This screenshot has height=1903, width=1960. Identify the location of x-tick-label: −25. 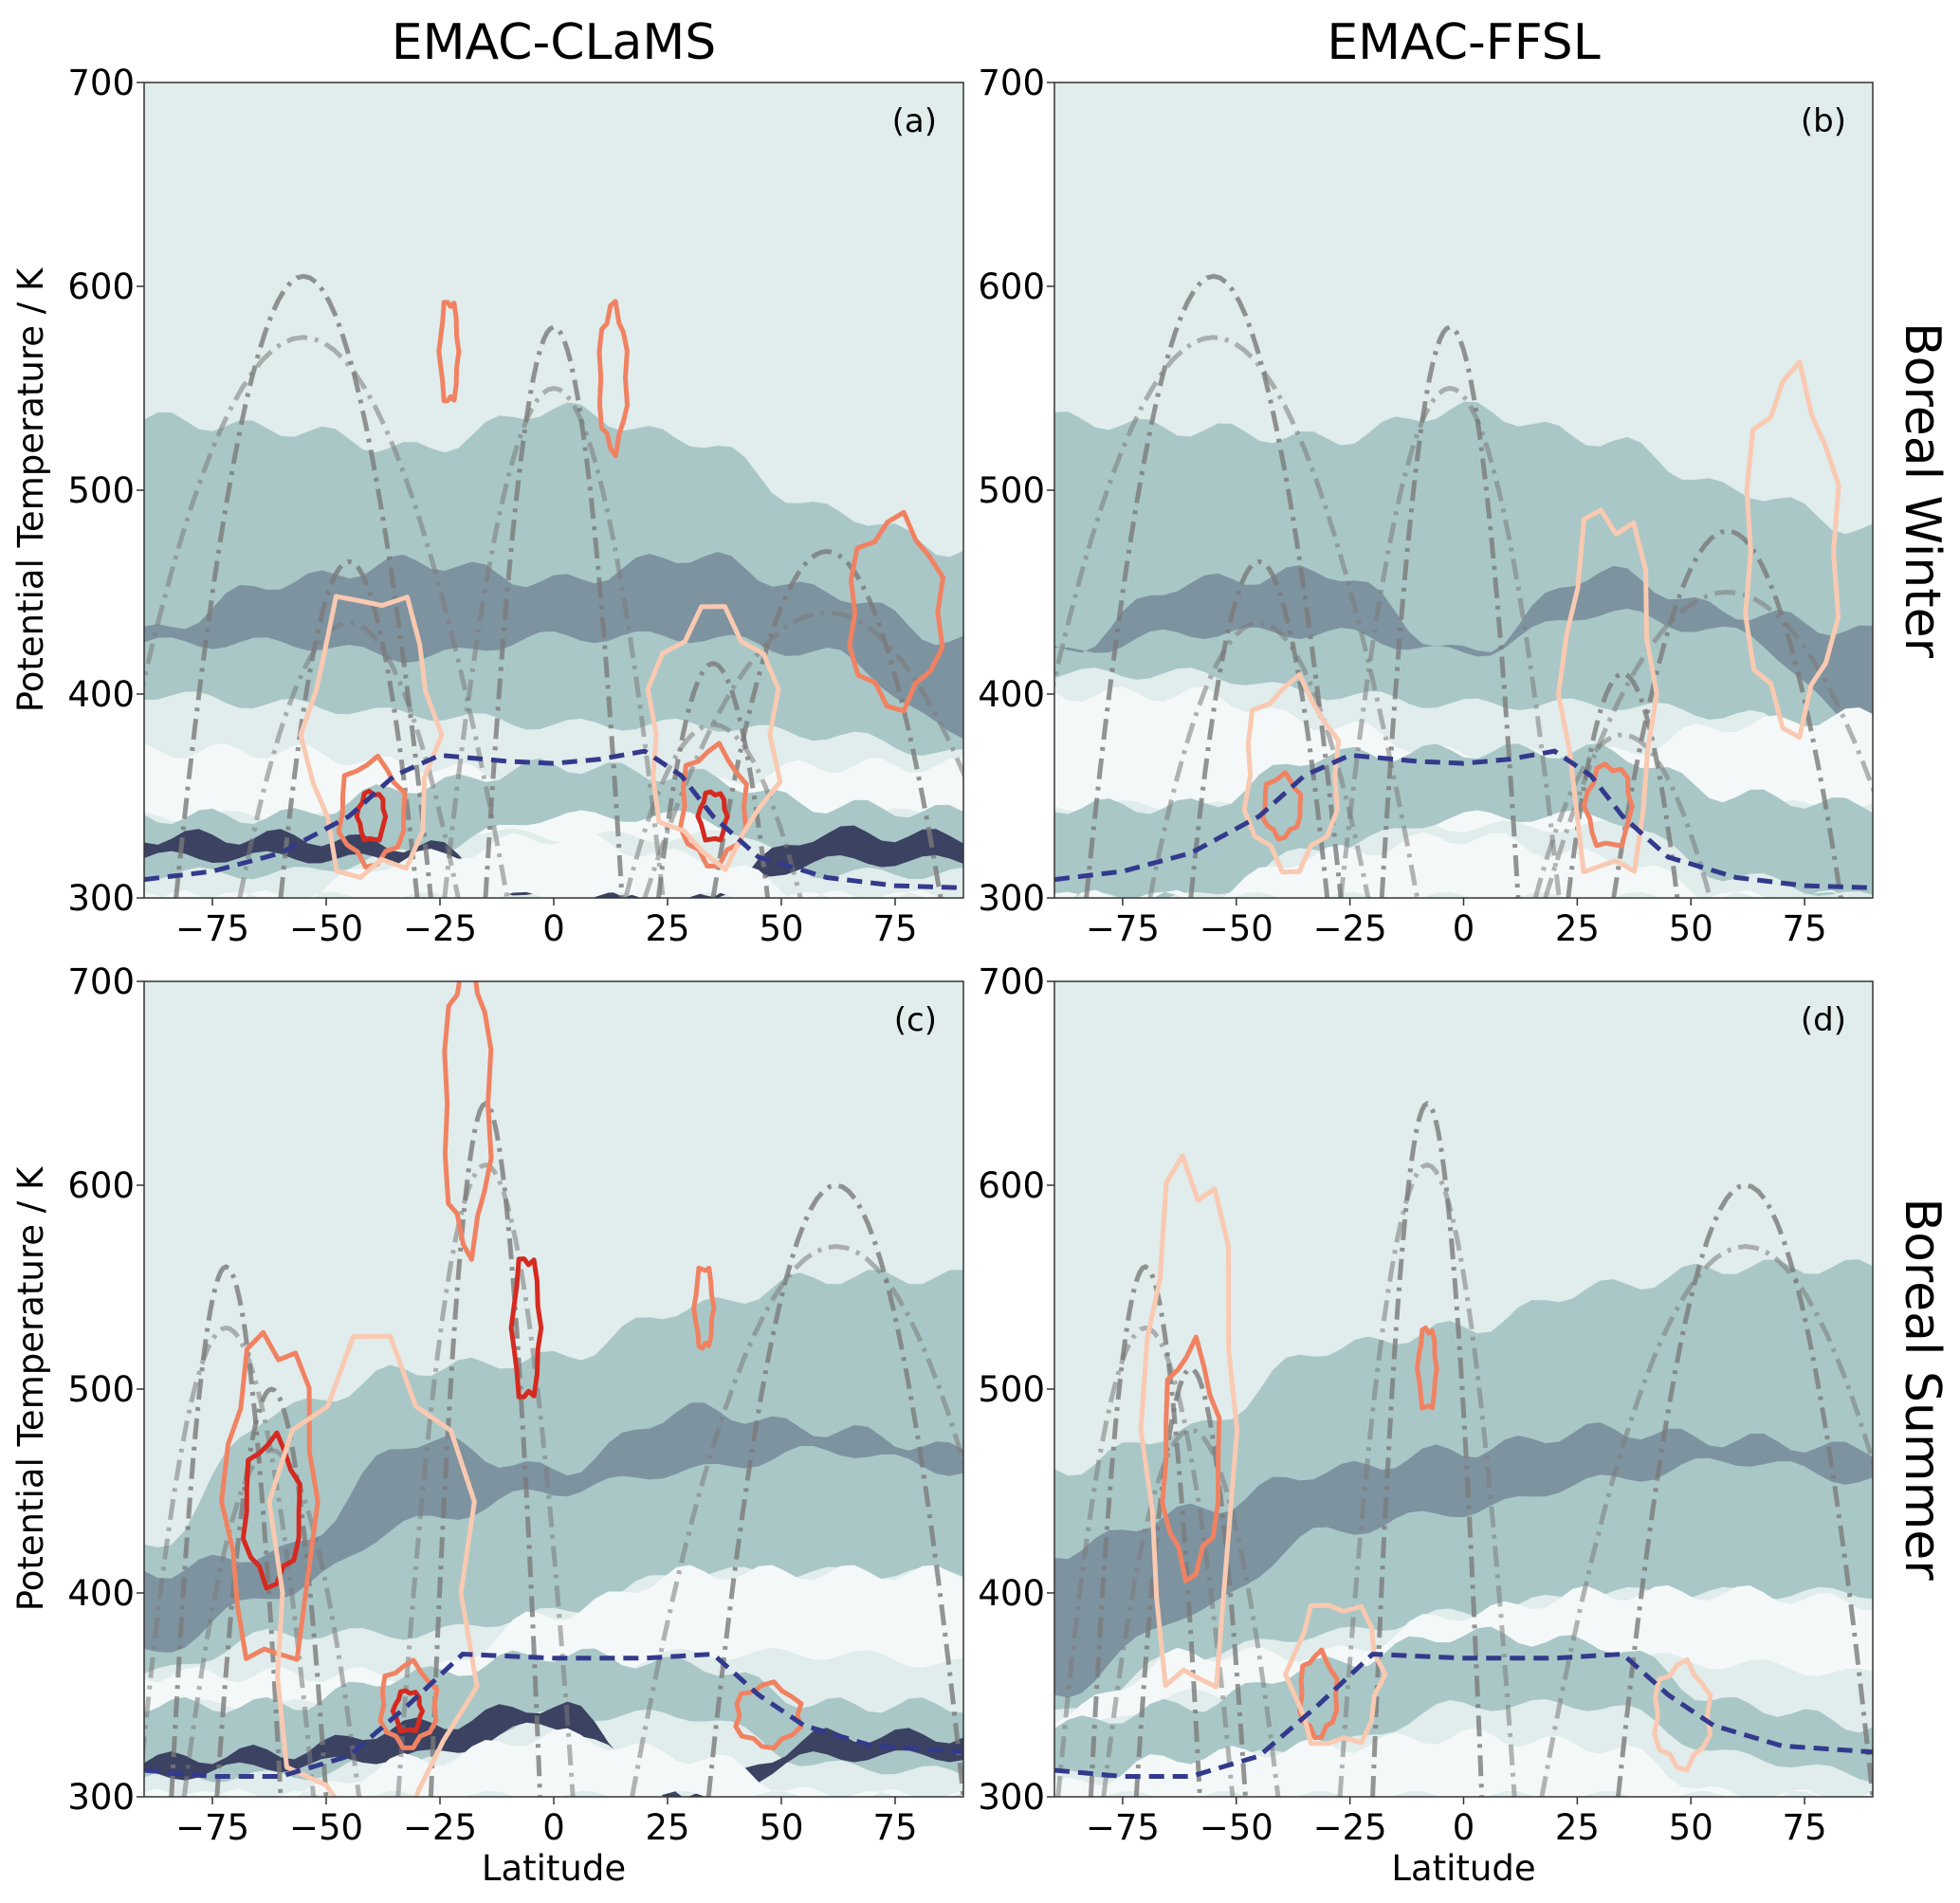
(440, 1827).